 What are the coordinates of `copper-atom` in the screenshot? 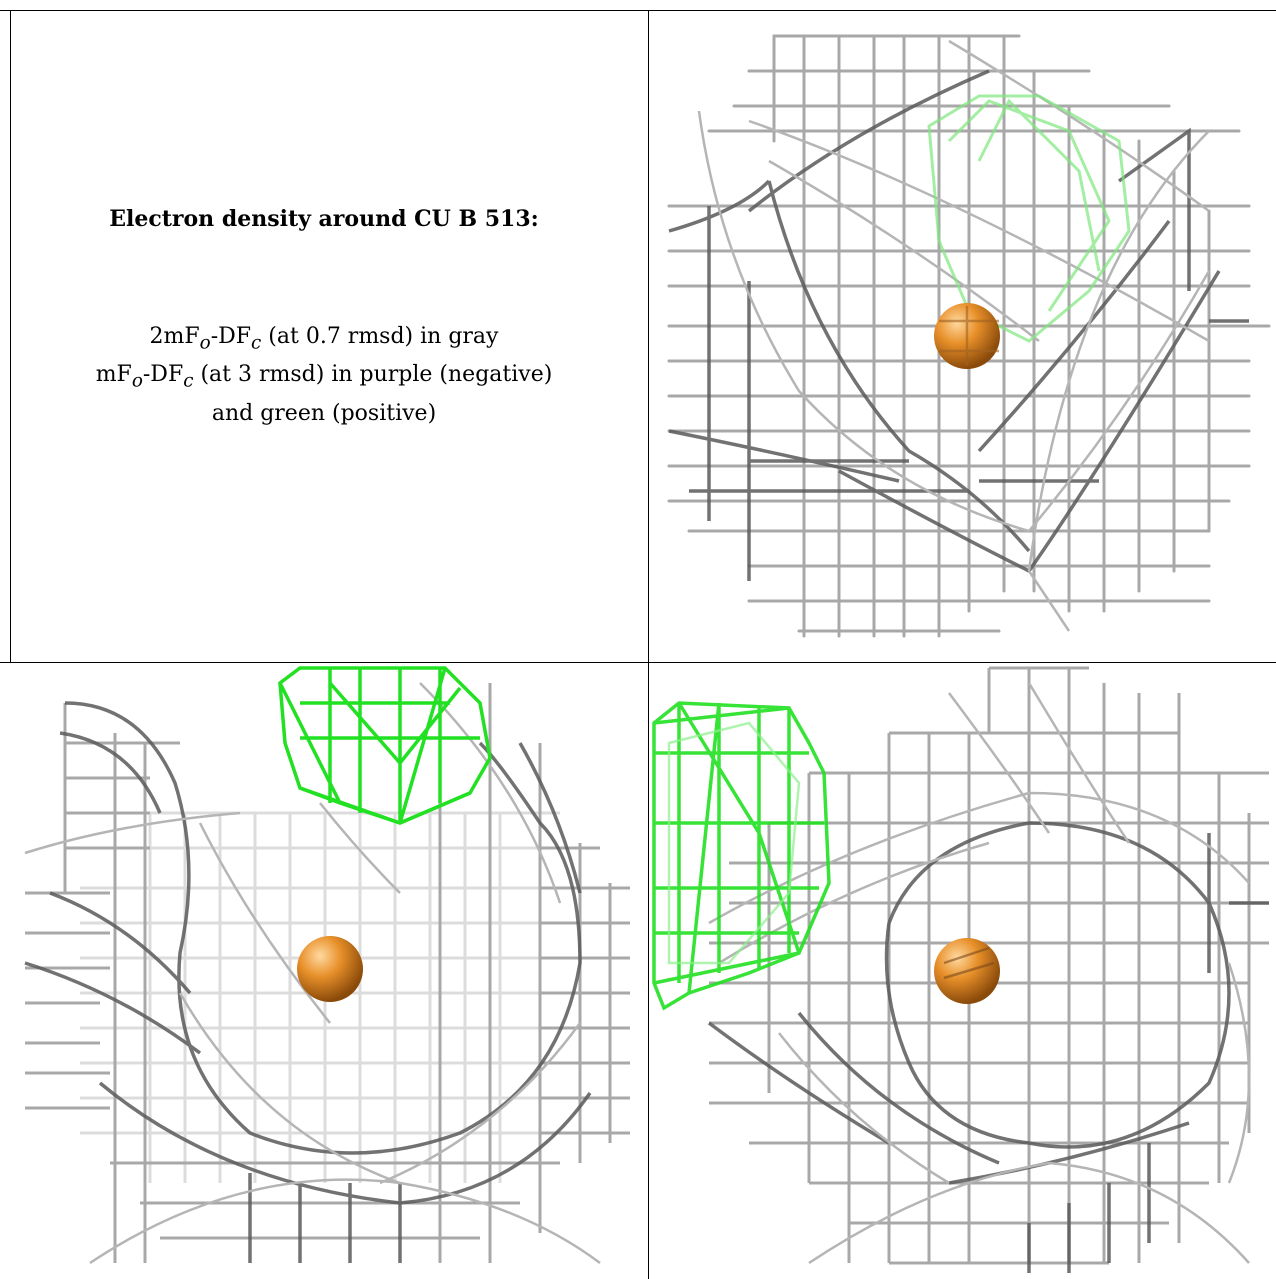 It's located at (330, 969).